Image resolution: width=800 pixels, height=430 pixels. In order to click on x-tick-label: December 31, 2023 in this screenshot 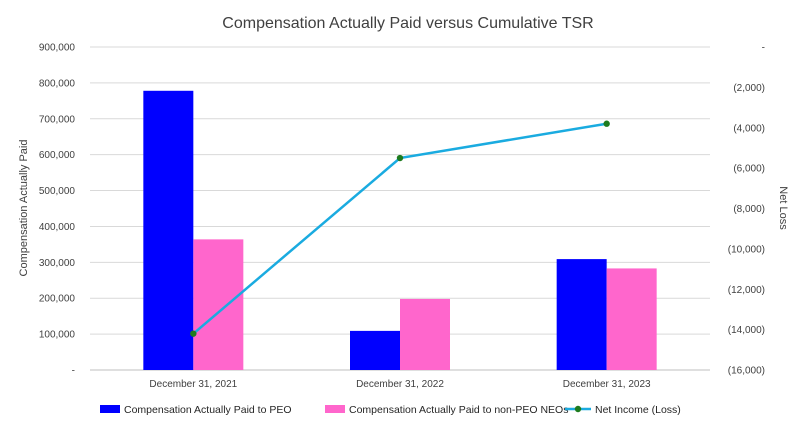, I will do `click(607, 384)`.